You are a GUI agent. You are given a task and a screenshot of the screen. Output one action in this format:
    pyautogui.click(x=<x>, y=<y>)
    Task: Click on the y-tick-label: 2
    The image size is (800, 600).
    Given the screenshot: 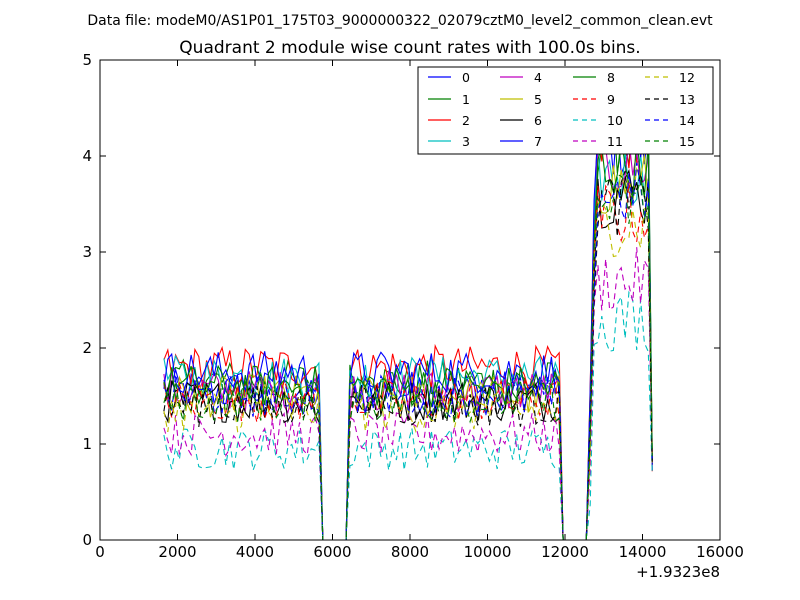 What is the action you would take?
    pyautogui.click(x=87, y=348)
    